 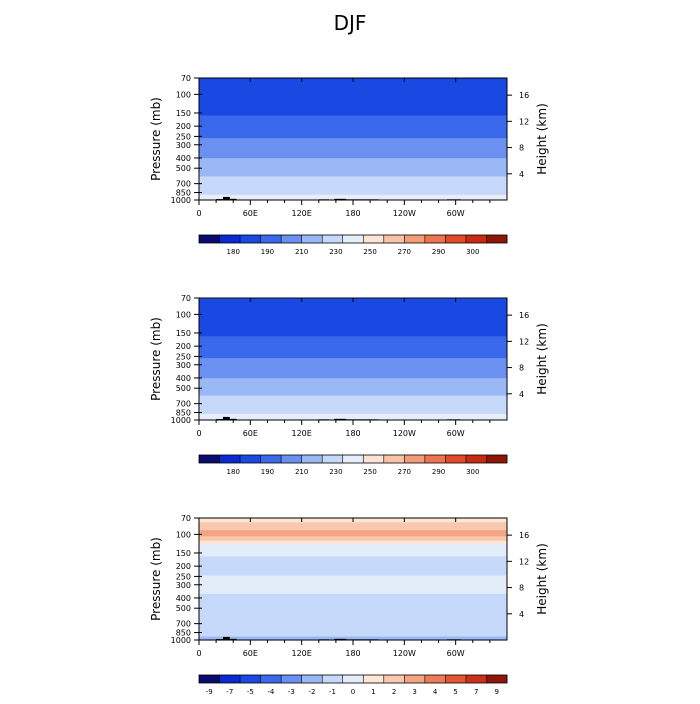 I want to click on colorbar-label: -4, so click(x=271, y=692).